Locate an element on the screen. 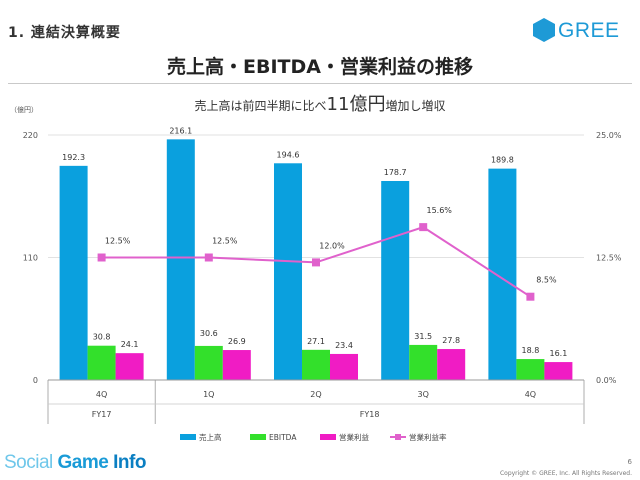  bar-value-label: 24.1 is located at coordinates (130, 344).